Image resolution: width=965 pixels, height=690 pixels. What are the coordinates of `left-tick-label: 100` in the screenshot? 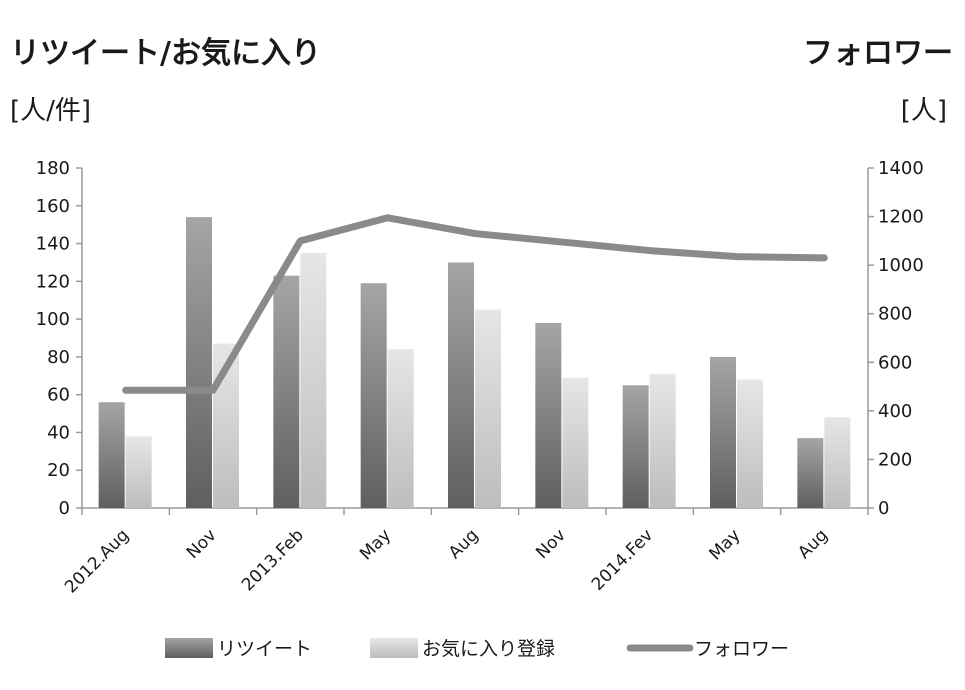 It's located at (53, 319).